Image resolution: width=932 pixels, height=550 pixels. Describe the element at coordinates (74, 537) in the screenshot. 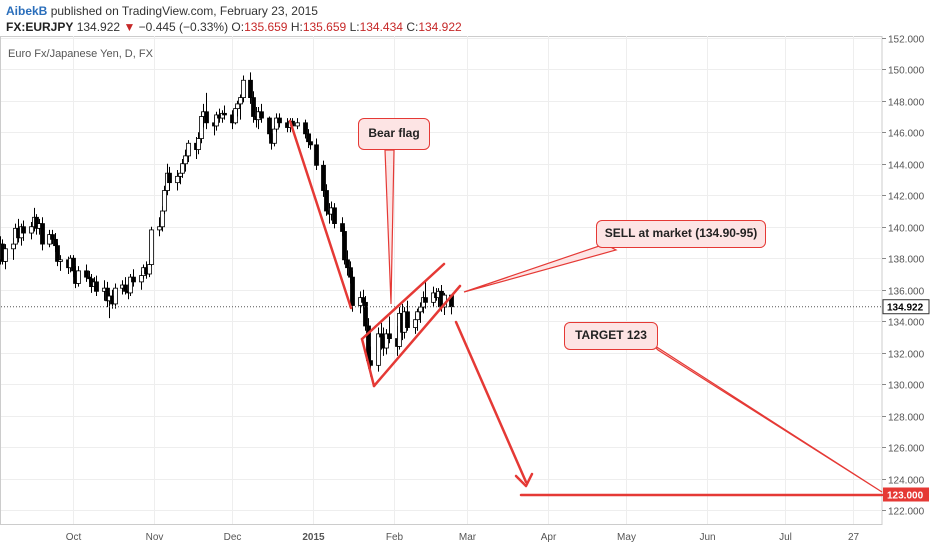

I see `x-tick-label: Oct` at that location.